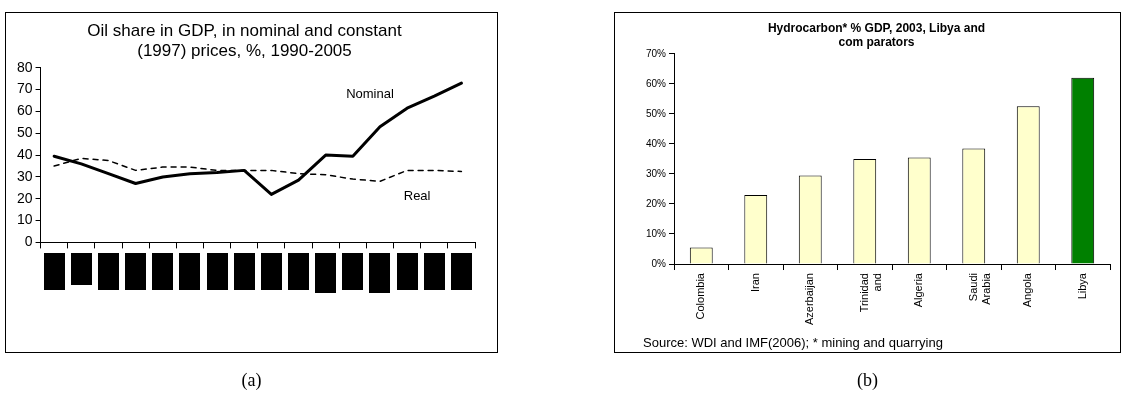 This screenshot has height=406, width=1127. Describe the element at coordinates (417, 196) in the screenshot. I see `series-label: Real` at that location.